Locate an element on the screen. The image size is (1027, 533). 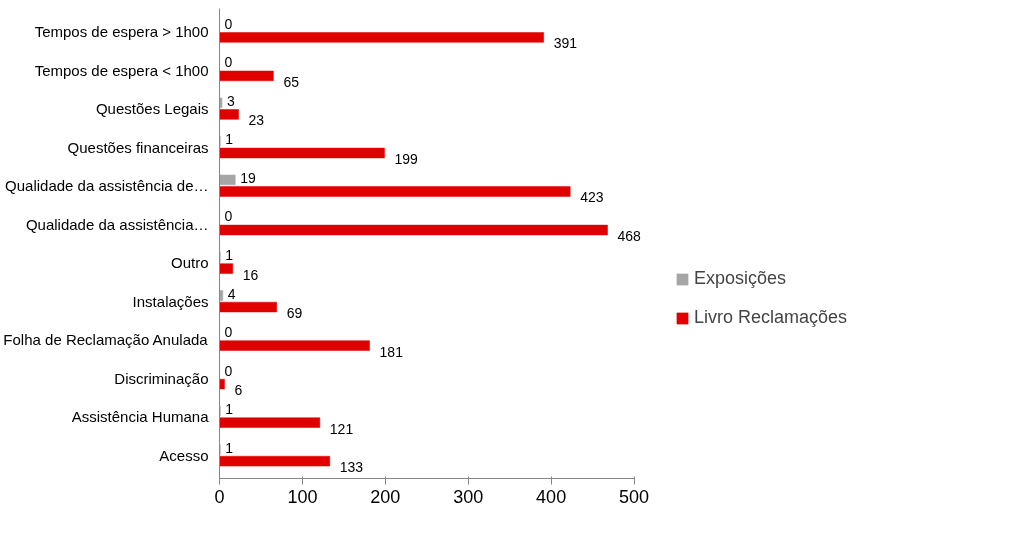
x-tick-label: 500 is located at coordinates (634, 496).